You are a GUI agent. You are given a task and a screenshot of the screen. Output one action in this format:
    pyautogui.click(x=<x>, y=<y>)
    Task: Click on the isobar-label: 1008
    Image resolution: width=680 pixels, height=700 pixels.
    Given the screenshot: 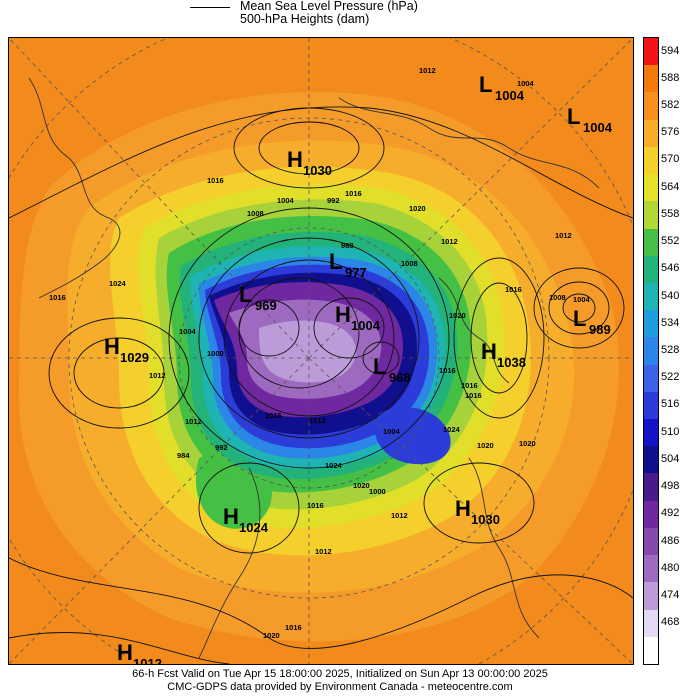 What is the action you would take?
    pyautogui.click(x=557, y=297)
    